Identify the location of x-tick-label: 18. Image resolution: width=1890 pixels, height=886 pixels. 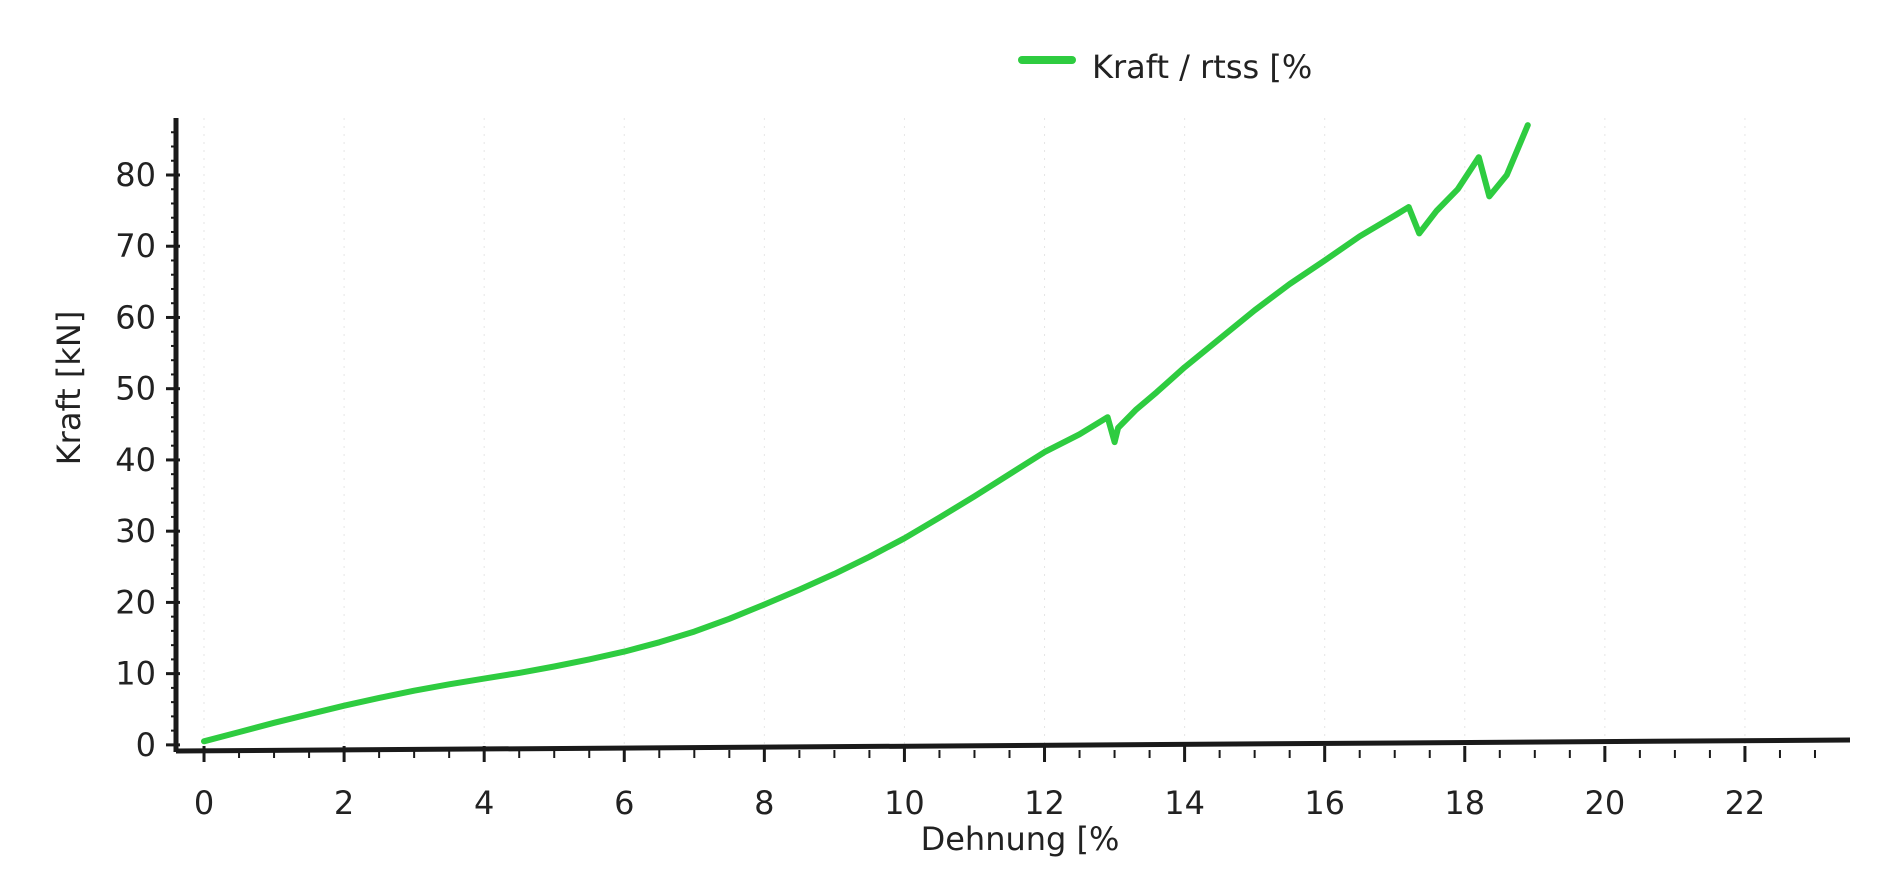
(1464, 803).